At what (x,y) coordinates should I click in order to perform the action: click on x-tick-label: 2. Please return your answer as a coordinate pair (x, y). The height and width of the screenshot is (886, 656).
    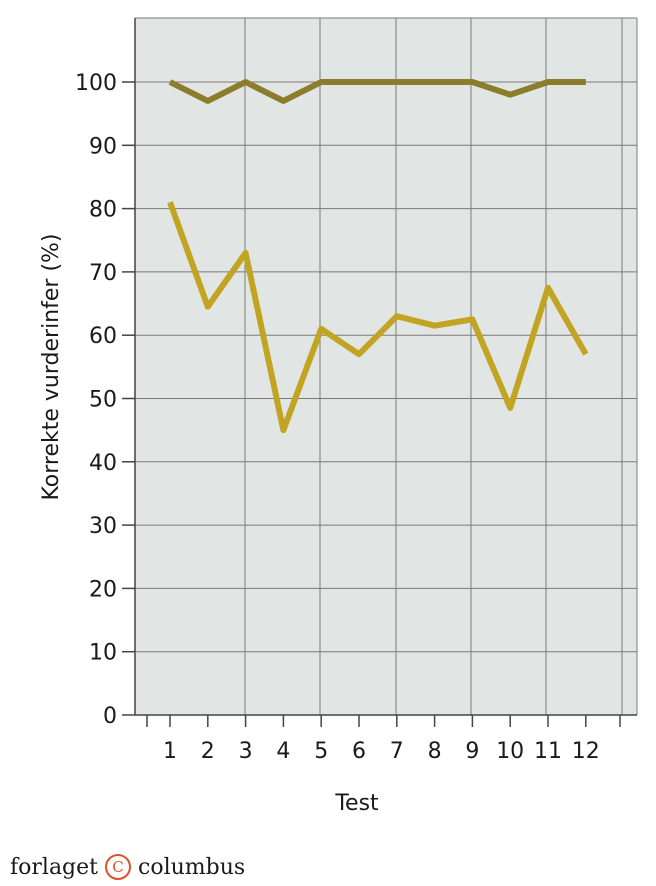
    Looking at the image, I should click on (208, 751).